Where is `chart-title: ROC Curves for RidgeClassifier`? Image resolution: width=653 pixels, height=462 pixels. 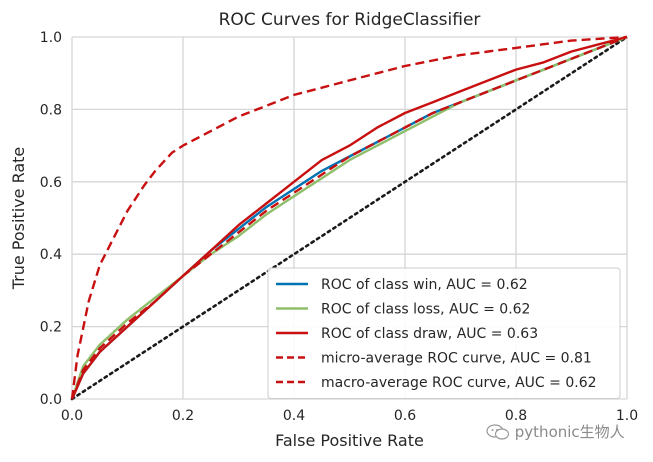
chart-title: ROC Curves for RidgeClassifier is located at coordinates (350, 20).